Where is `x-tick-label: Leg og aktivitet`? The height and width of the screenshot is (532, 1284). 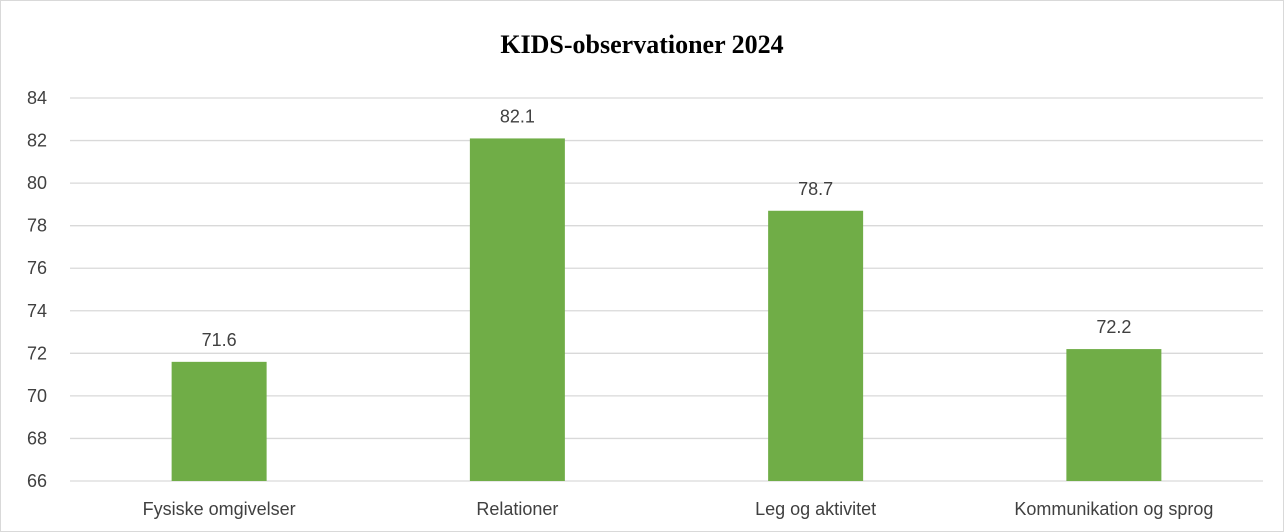 x-tick-label: Leg og aktivitet is located at coordinates (815, 509).